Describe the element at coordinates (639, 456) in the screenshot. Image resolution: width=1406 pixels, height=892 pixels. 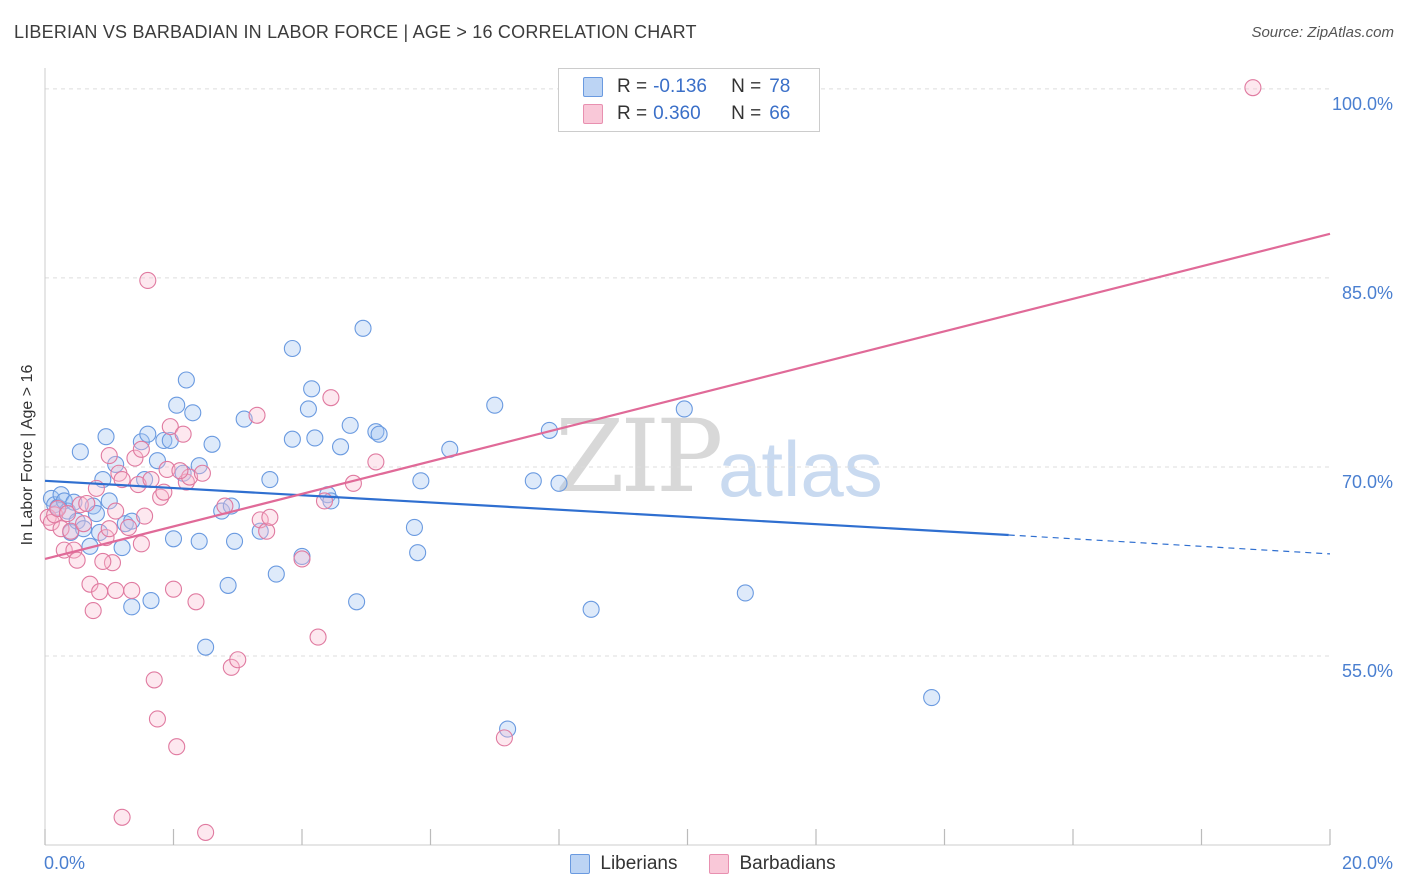
I see `watermark-zip: ZIP` at that location.